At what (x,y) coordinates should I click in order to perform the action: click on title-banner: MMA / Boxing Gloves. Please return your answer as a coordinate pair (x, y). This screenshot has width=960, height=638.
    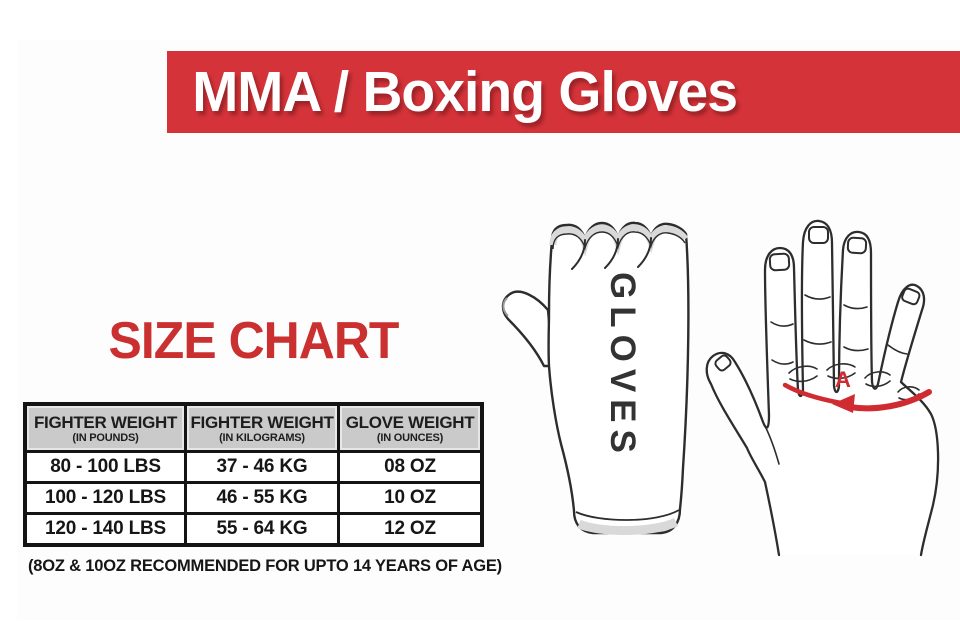
    Looking at the image, I should click on (563, 92).